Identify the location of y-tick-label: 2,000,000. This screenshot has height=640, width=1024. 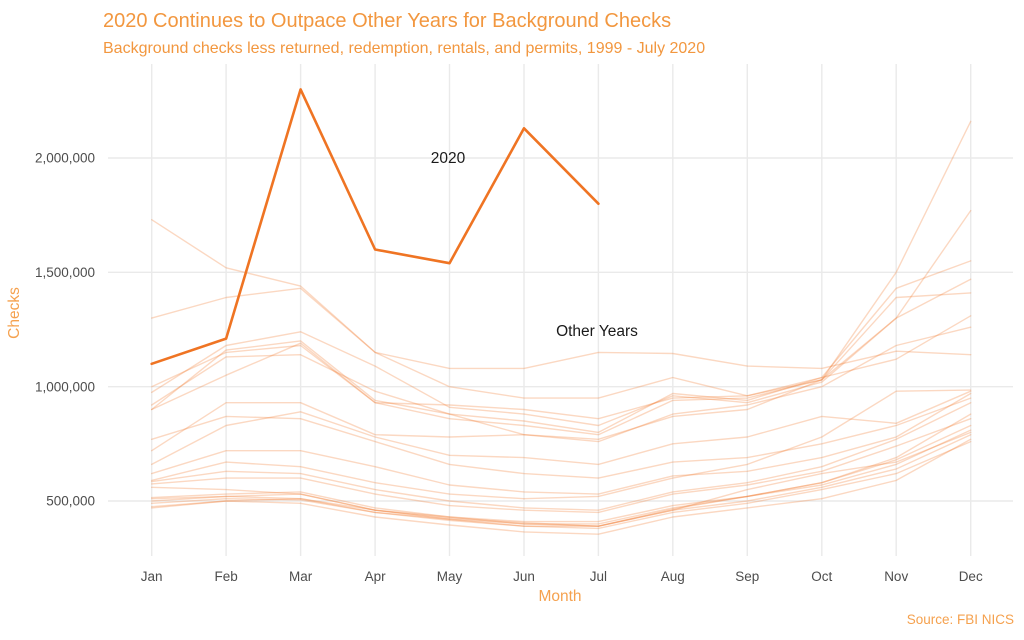
(65, 158).